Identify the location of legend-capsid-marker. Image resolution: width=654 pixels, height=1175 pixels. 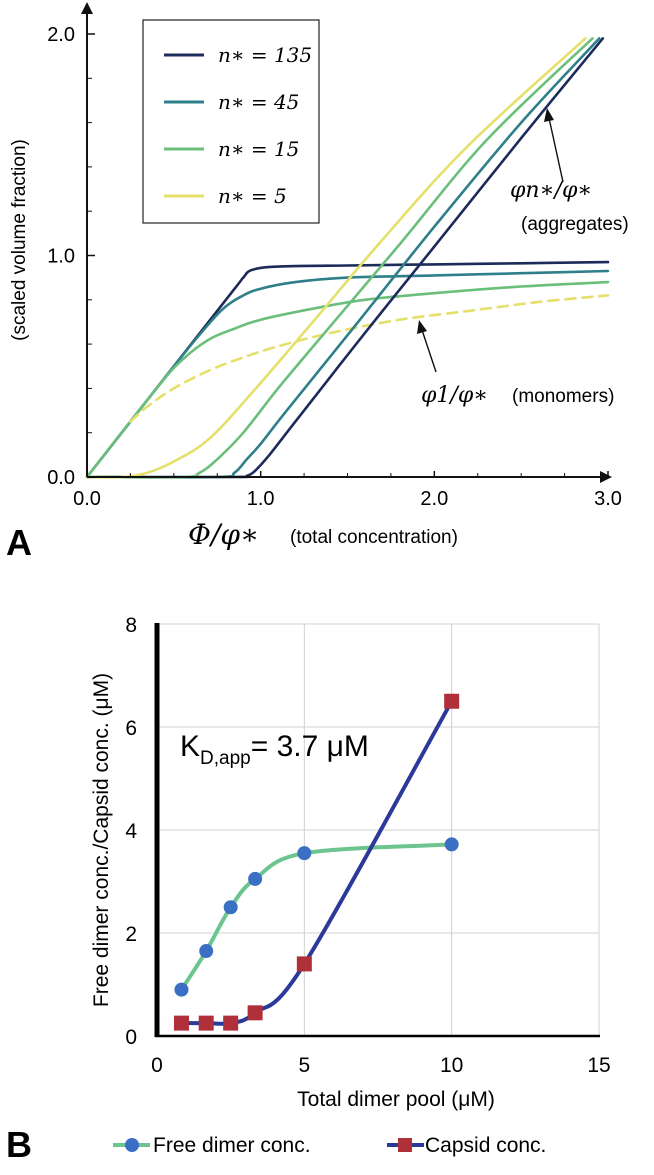
(405, 1145).